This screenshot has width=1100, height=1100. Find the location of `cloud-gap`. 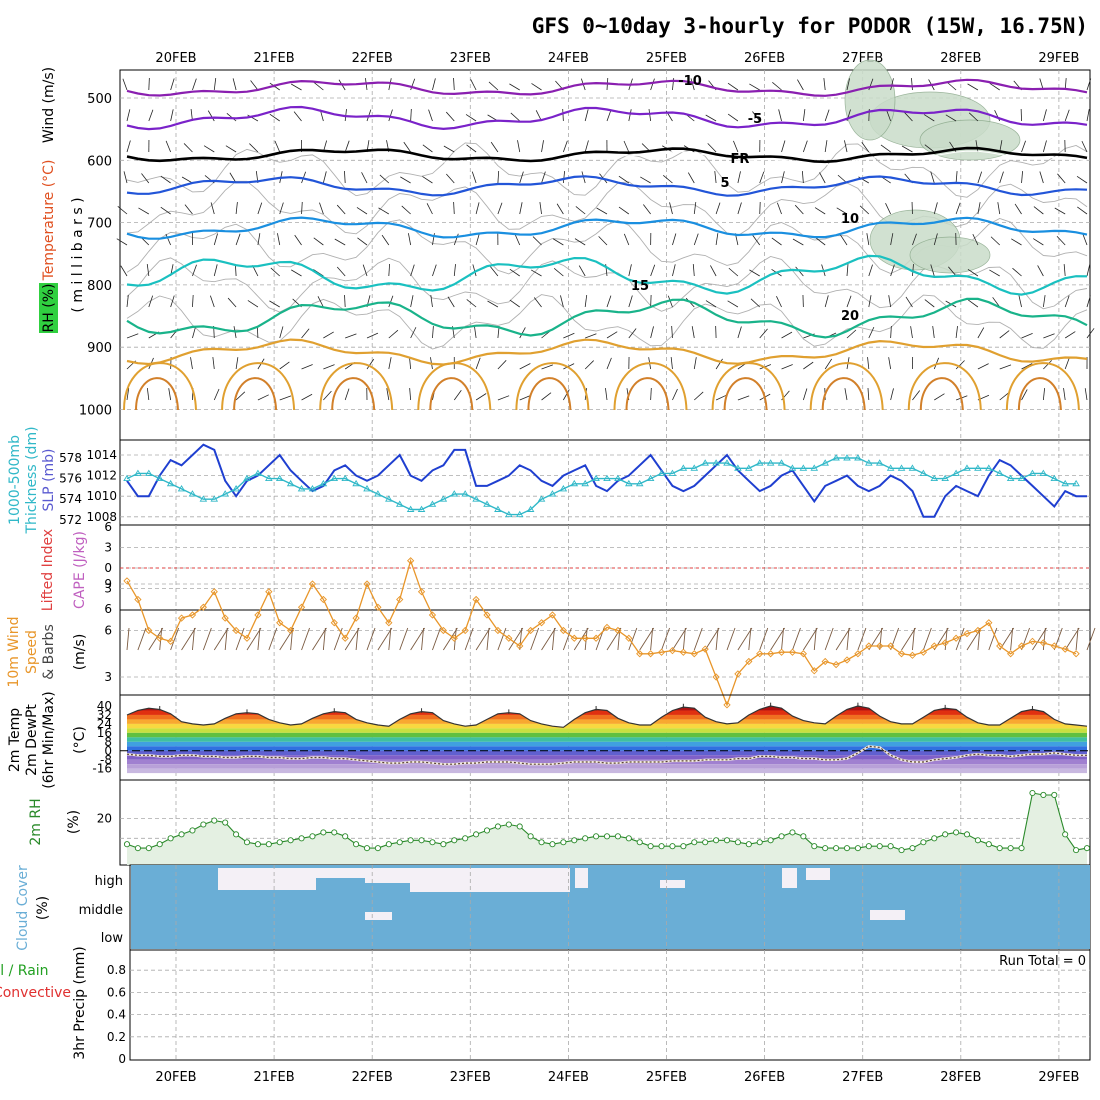

cloud-gap is located at coordinates (387, 875).